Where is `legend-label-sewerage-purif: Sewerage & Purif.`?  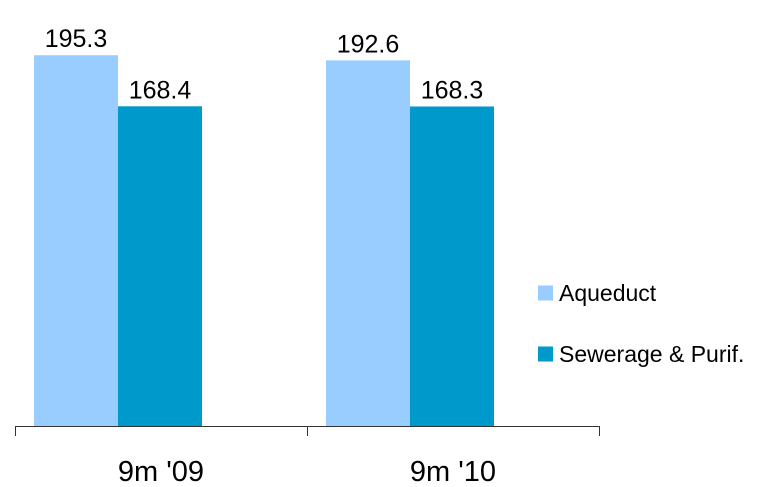 legend-label-sewerage-purif: Sewerage & Purif. is located at coordinates (651, 354).